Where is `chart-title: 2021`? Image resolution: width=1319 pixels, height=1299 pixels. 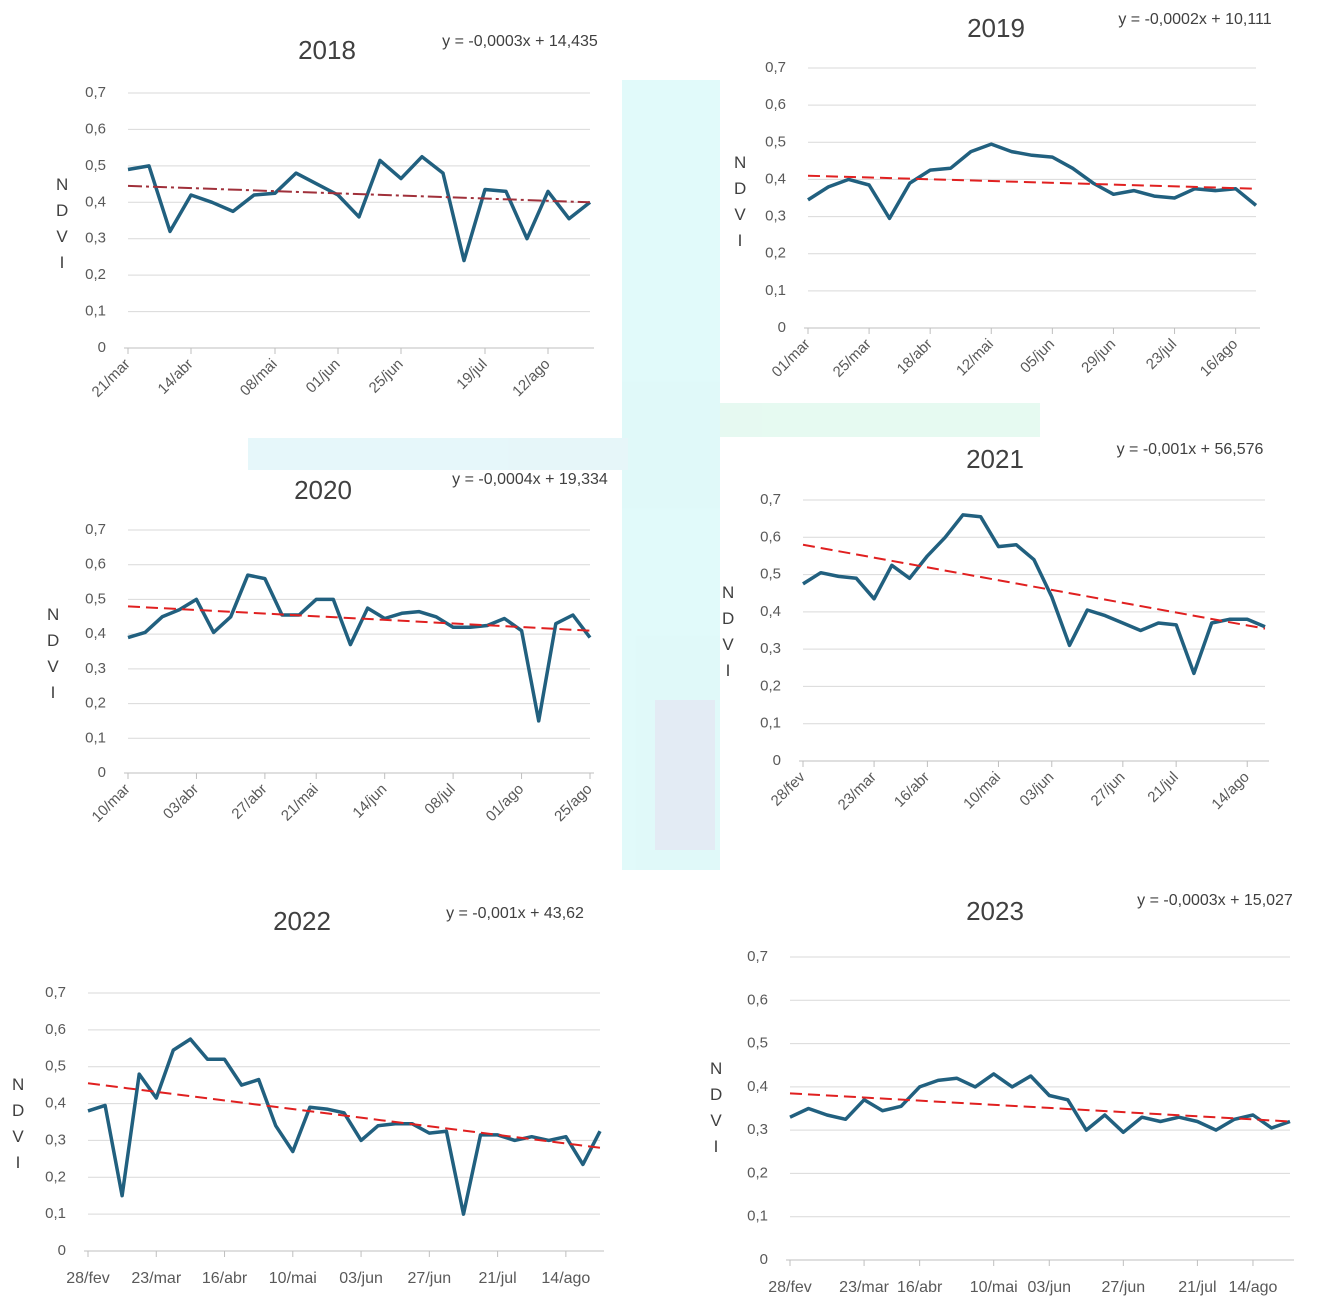
chart-title: 2021 is located at coordinates (995, 459).